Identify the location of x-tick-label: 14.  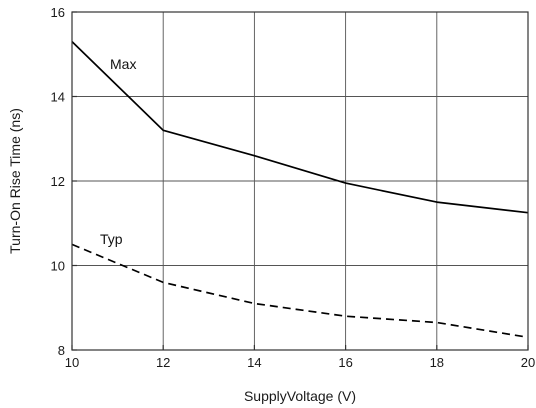
(254, 362).